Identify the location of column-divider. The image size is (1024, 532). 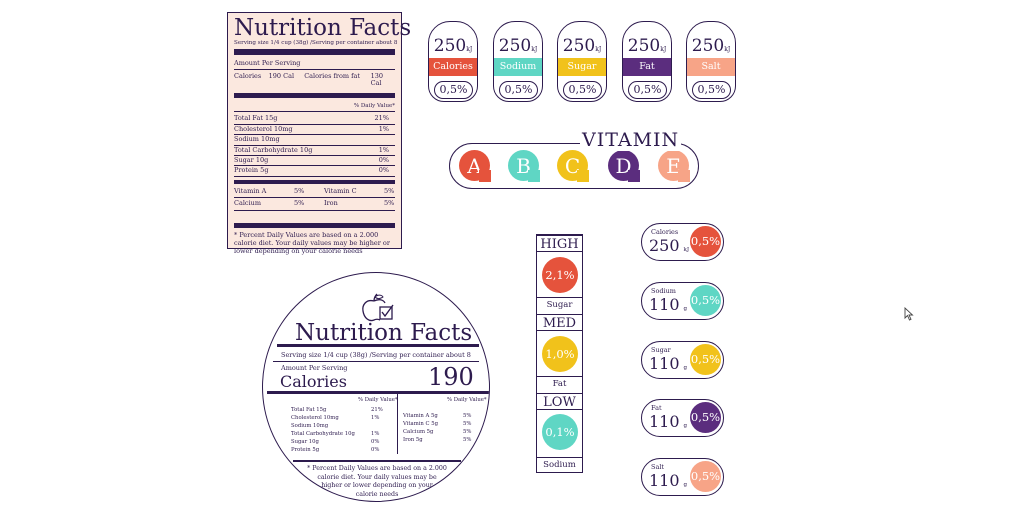
(397, 424).